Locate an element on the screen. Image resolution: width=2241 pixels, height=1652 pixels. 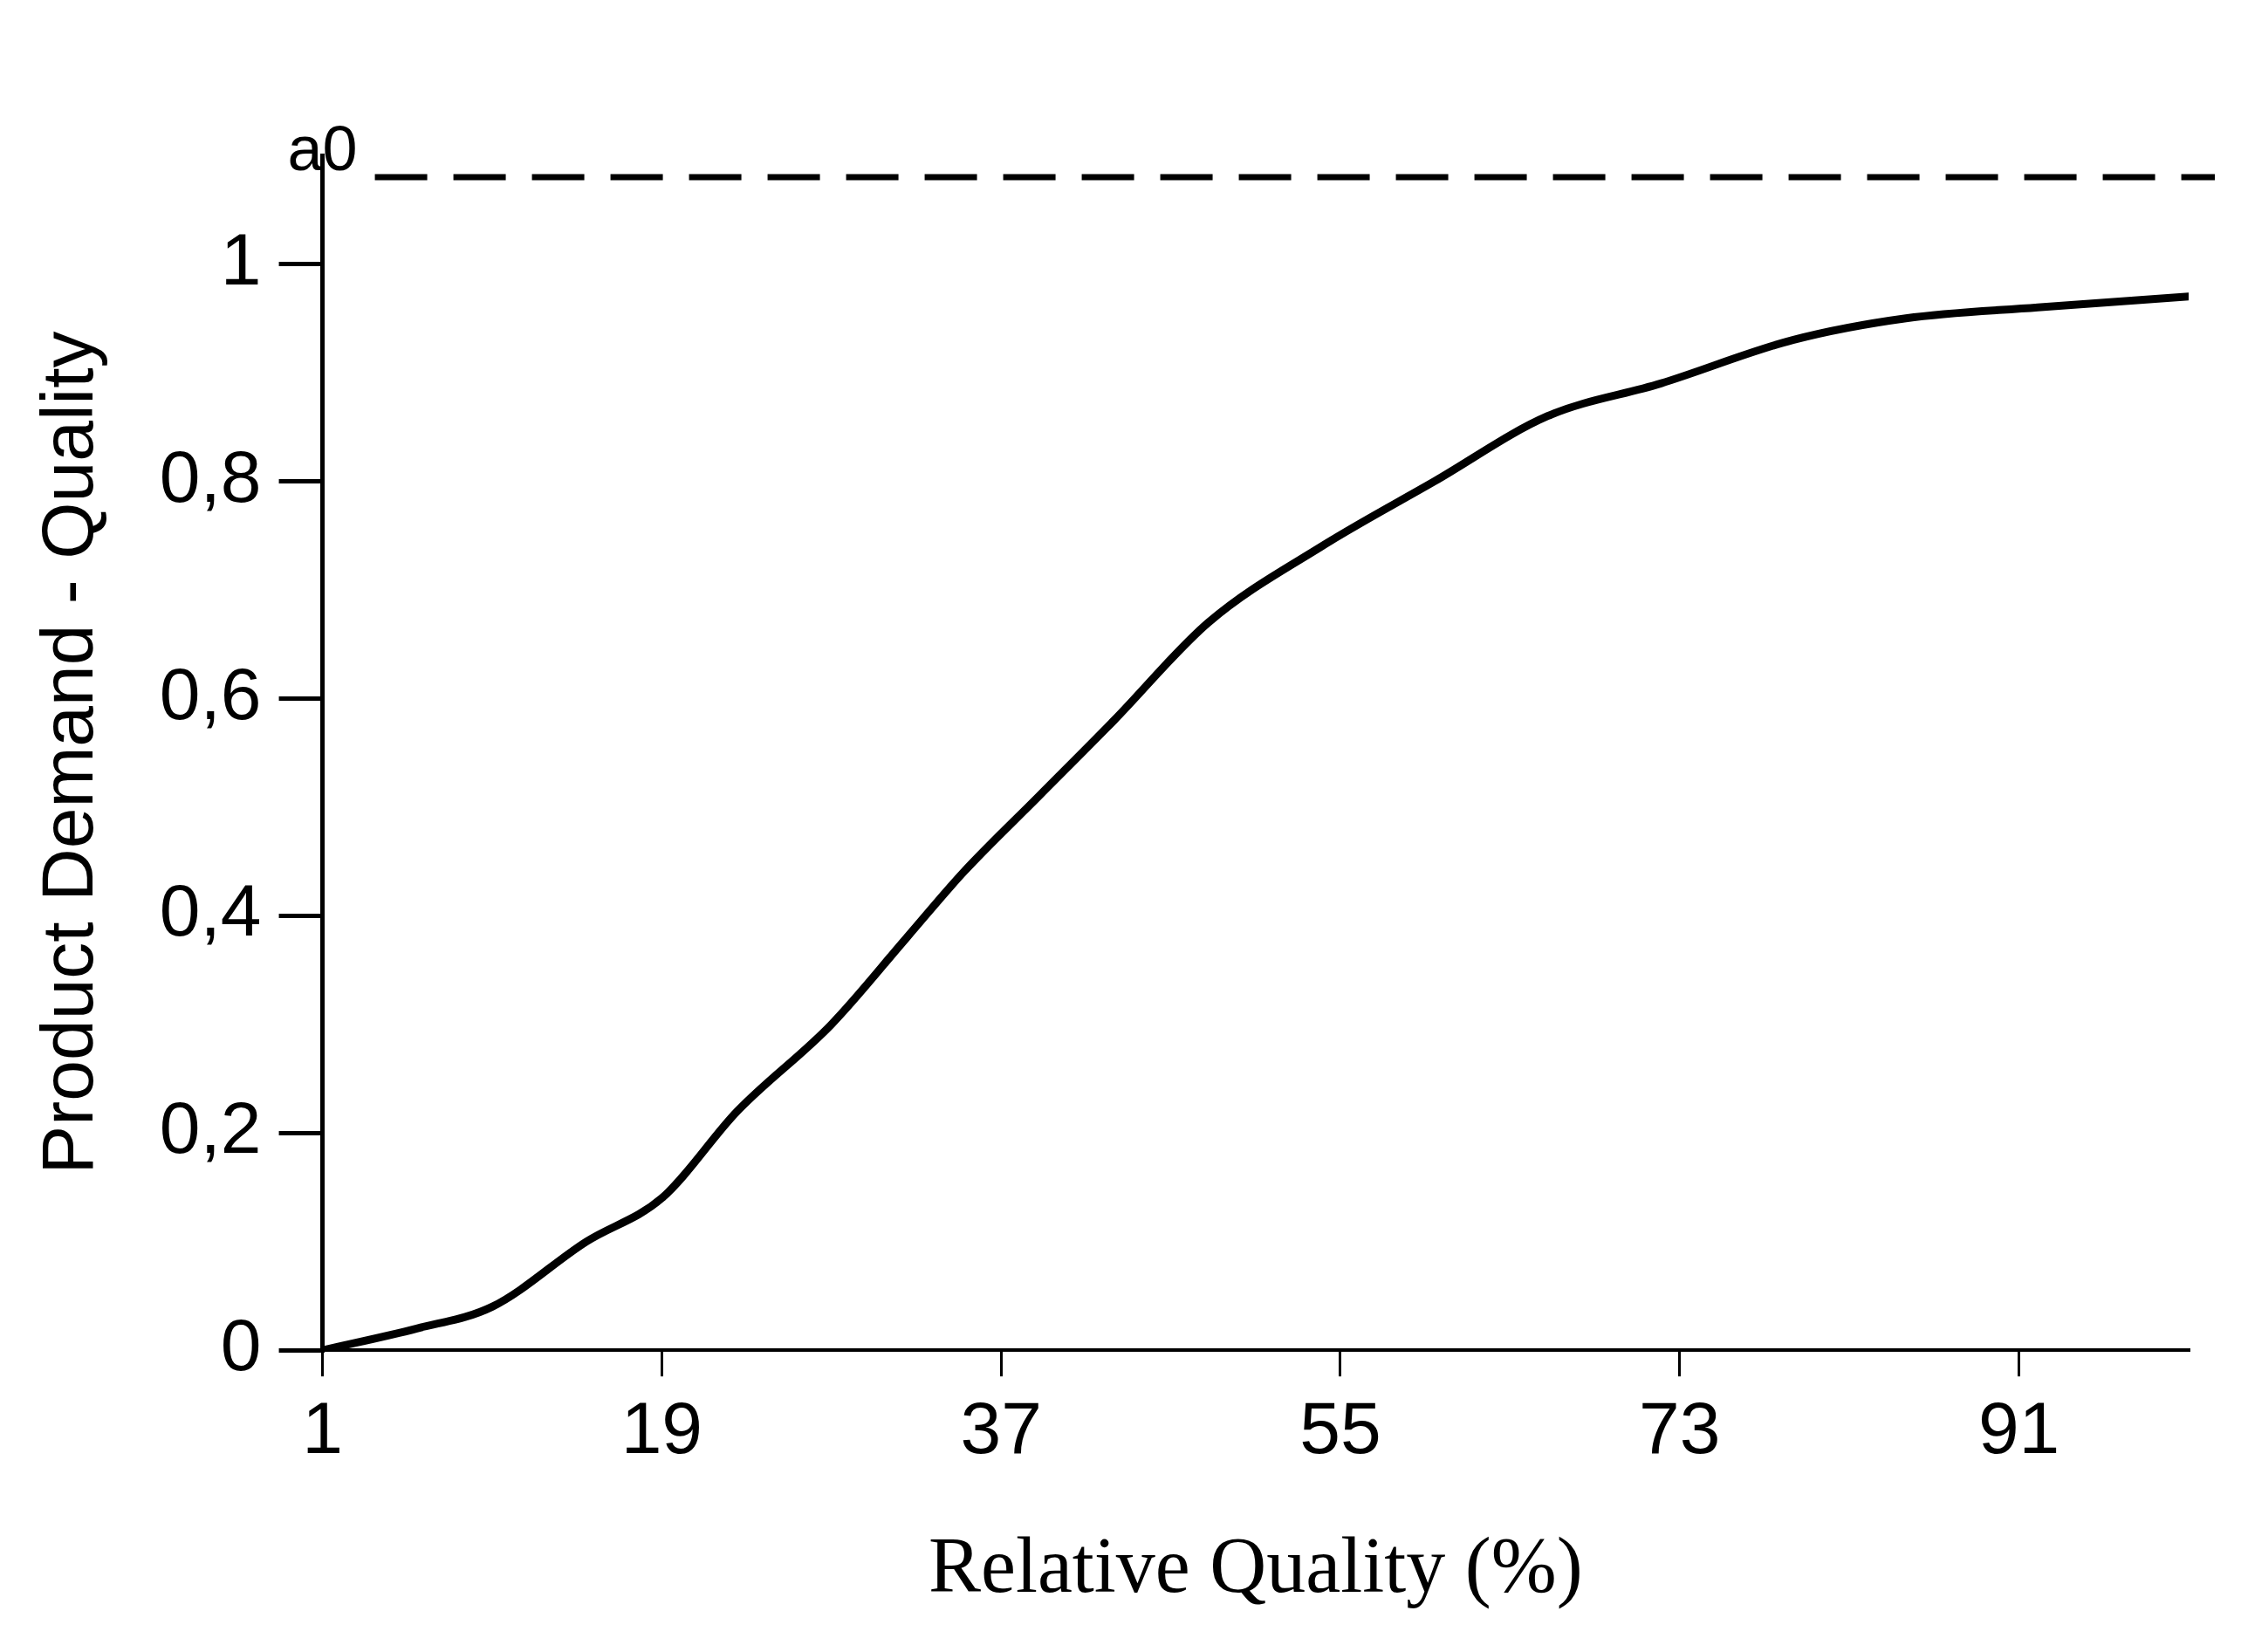
x-tick-label: 91 is located at coordinates (2018, 1427).